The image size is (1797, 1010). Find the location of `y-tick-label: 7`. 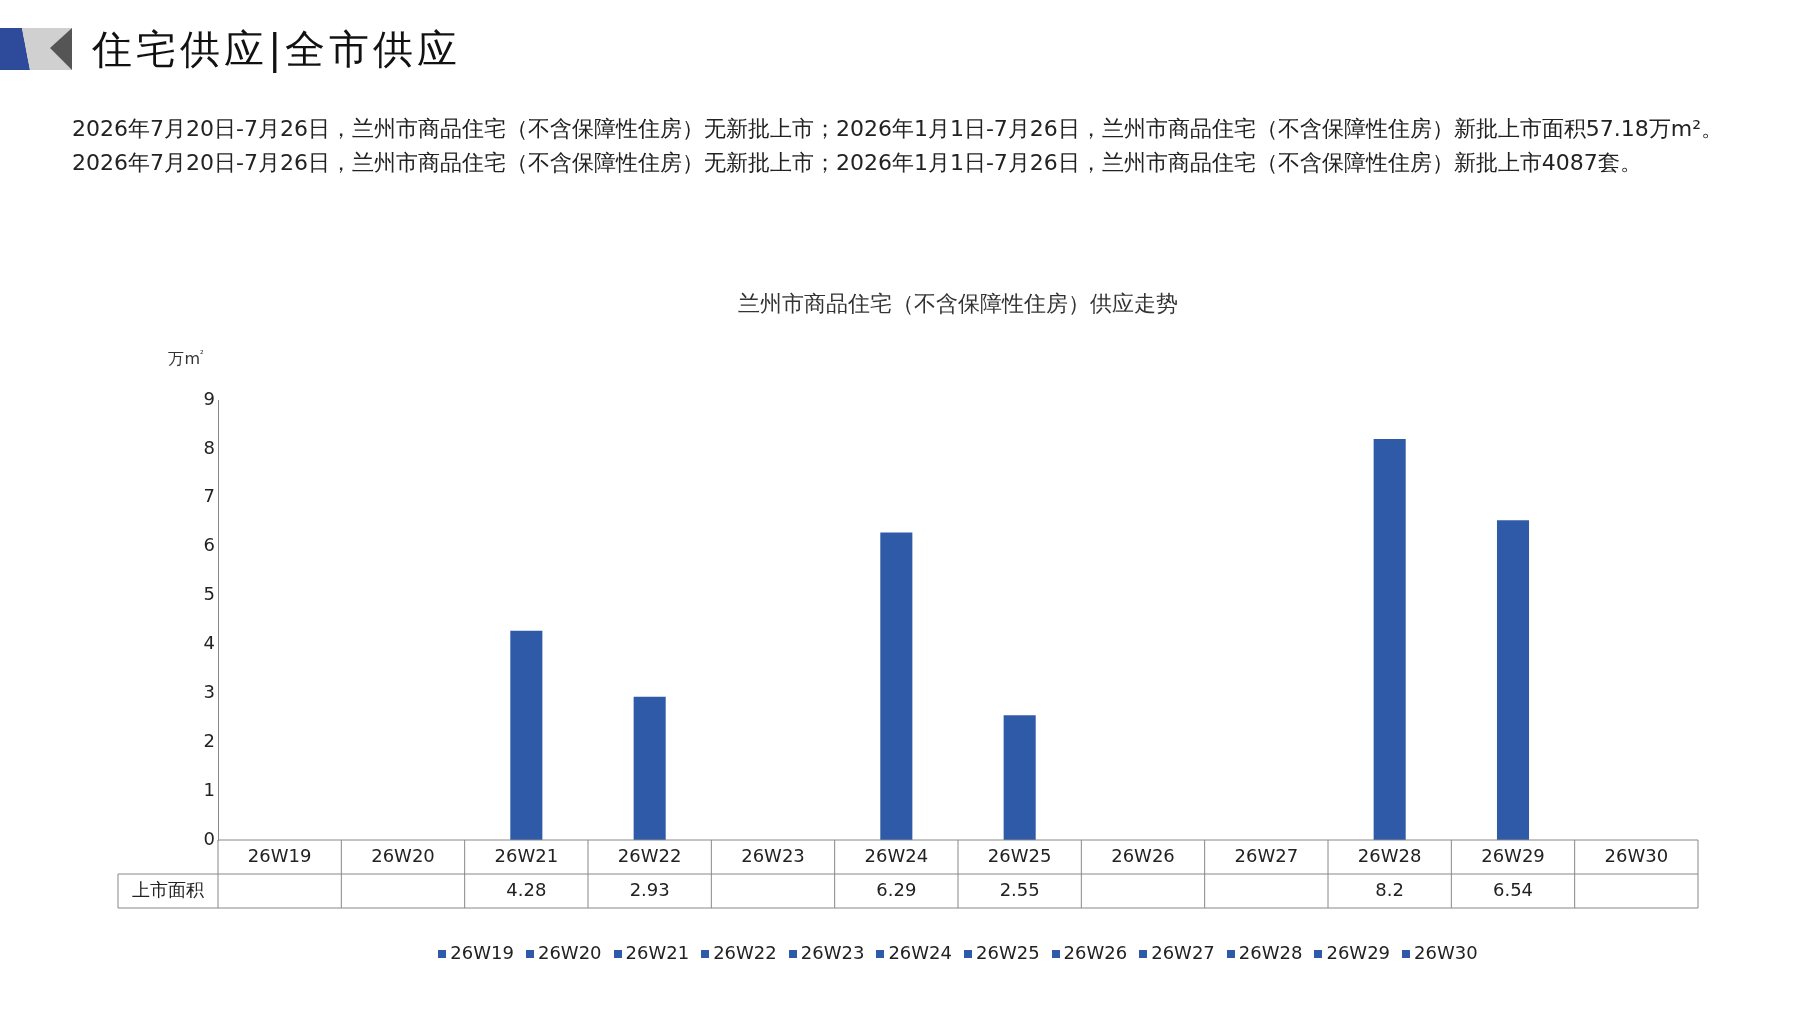

y-tick-label: 7 is located at coordinates (209, 496).